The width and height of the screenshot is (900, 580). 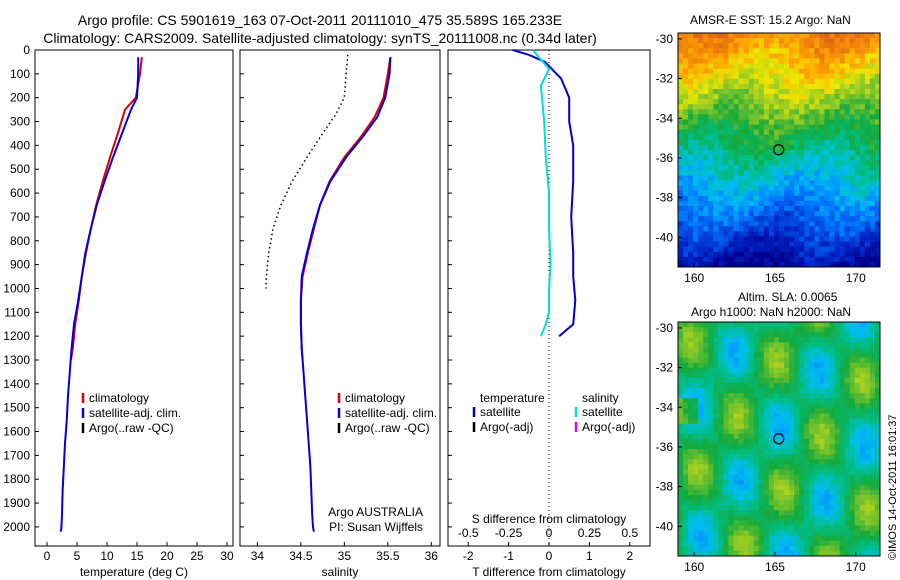 What do you see at coordinates (665, 237) in the screenshot?
I see `sst-map-y-tick-label: -40` at bounding box center [665, 237].